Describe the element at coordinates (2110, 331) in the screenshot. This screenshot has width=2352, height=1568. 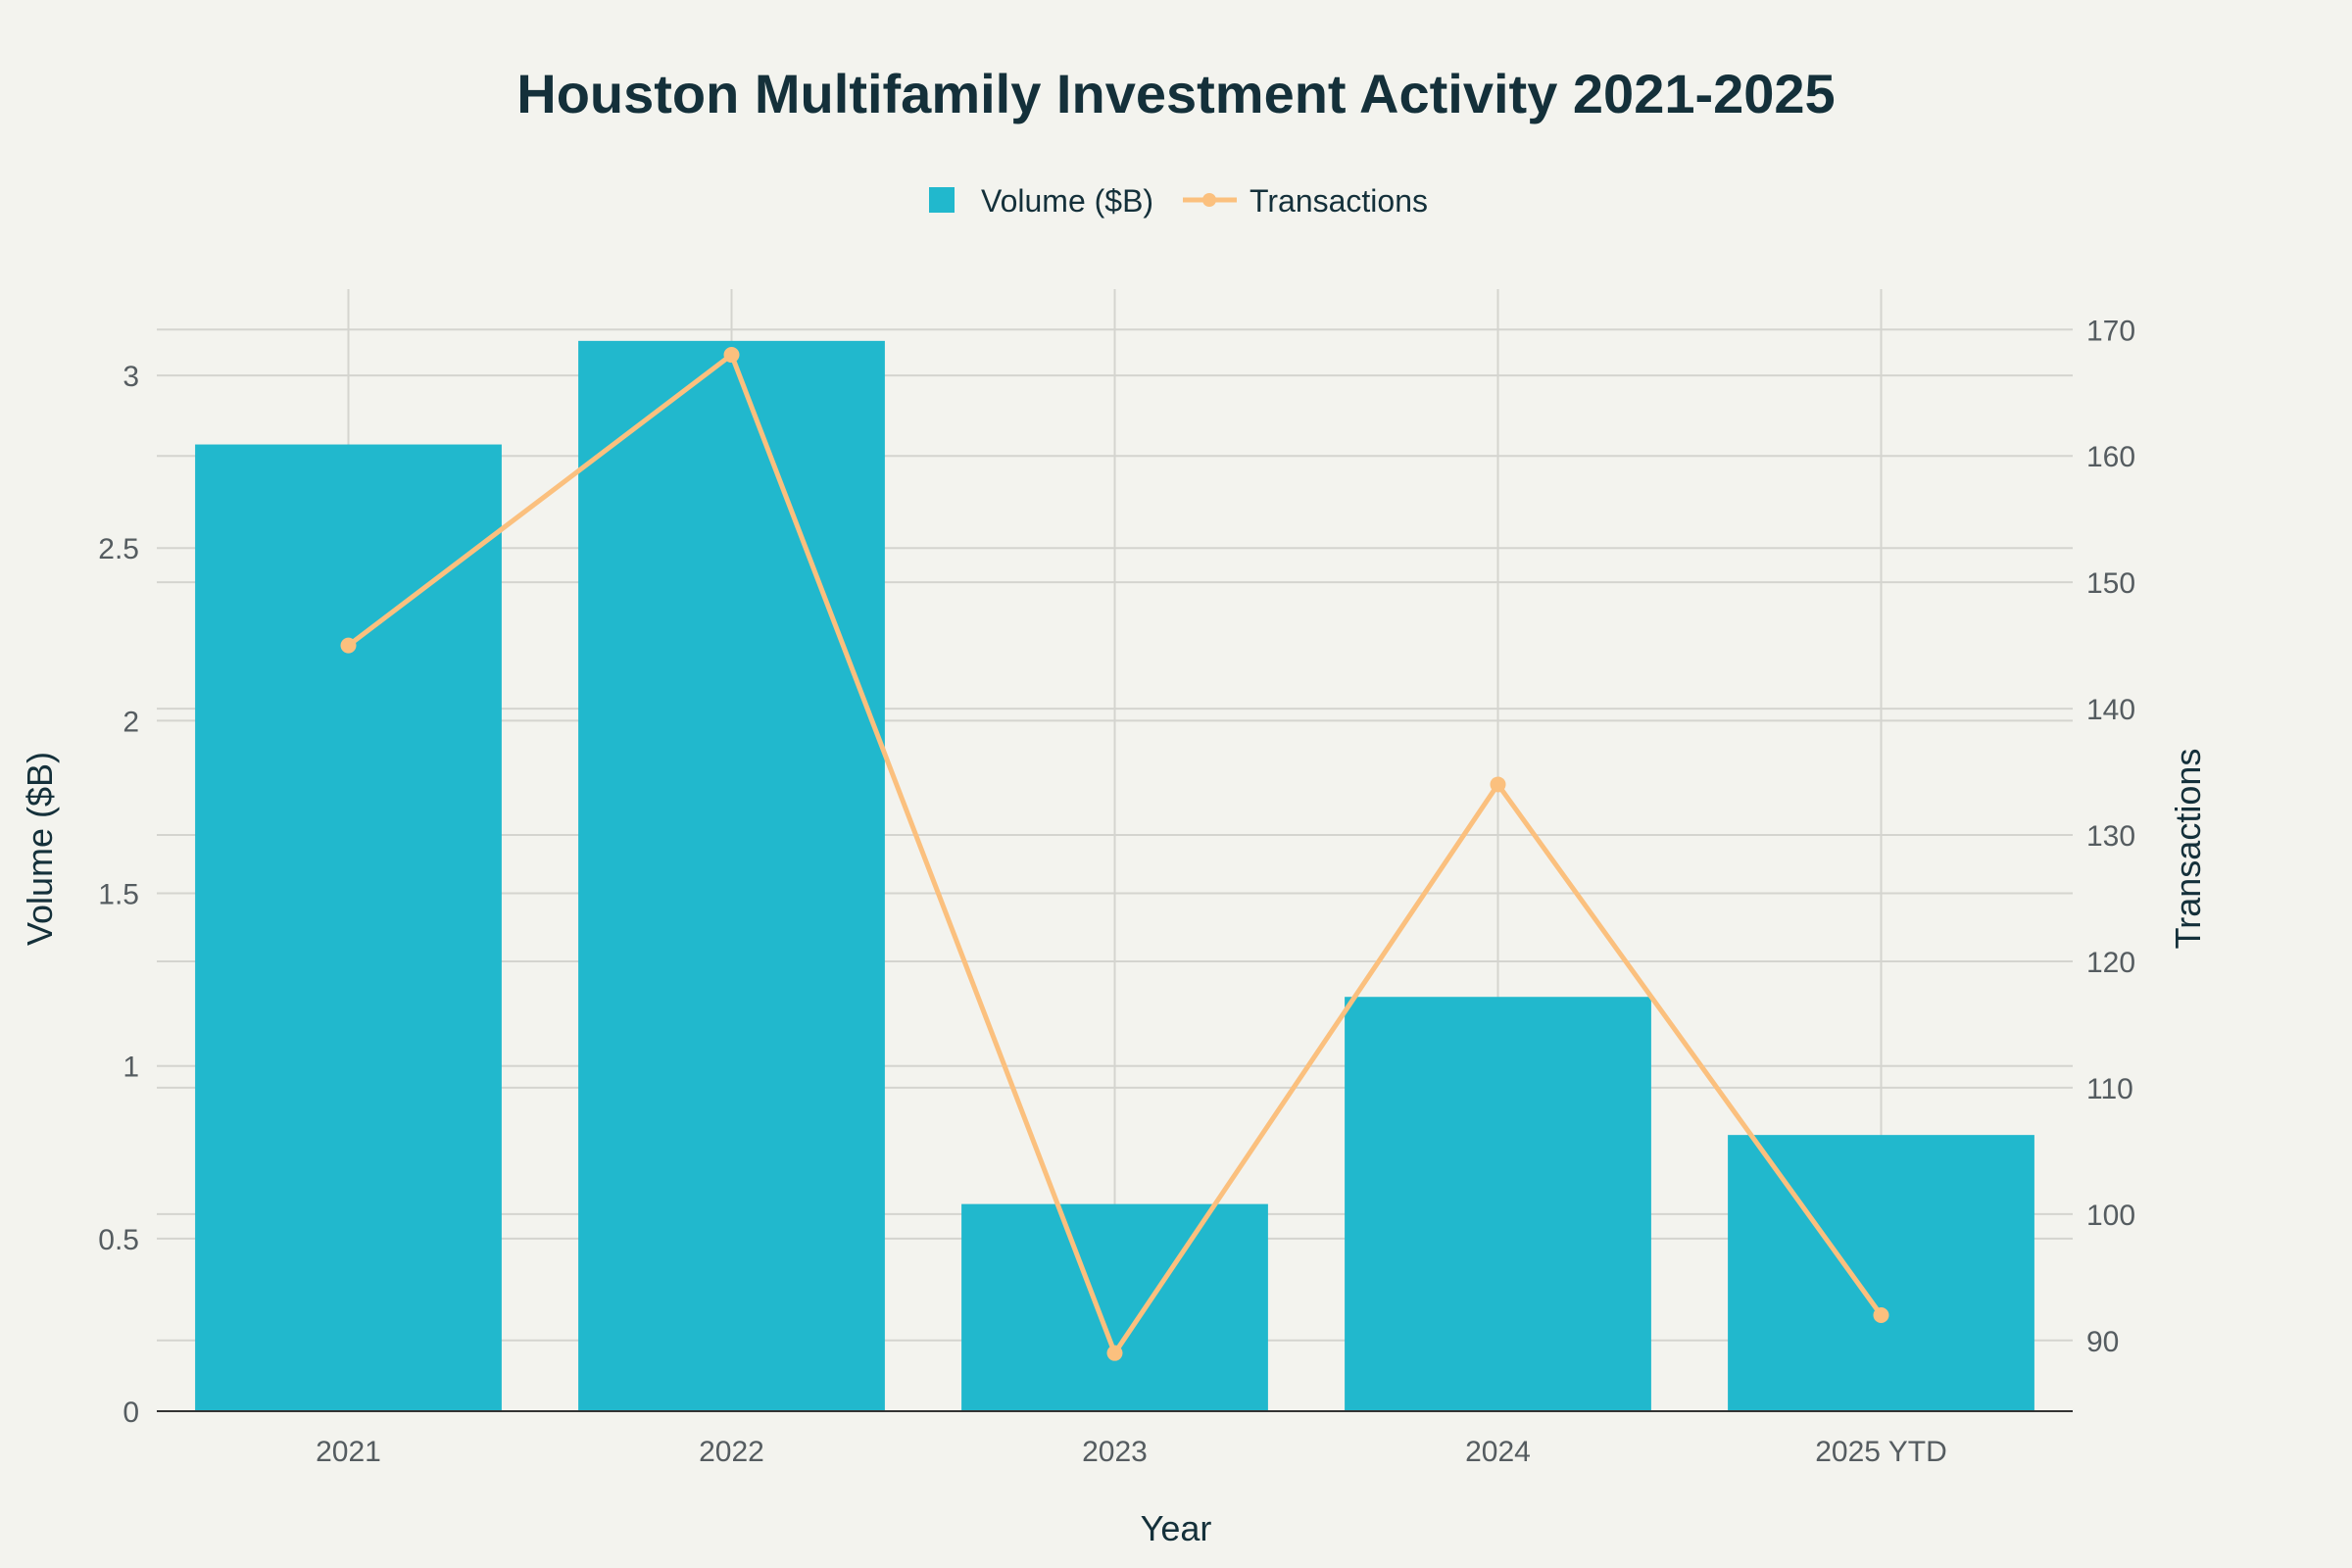
I see `y2-tick-label: 170` at that location.